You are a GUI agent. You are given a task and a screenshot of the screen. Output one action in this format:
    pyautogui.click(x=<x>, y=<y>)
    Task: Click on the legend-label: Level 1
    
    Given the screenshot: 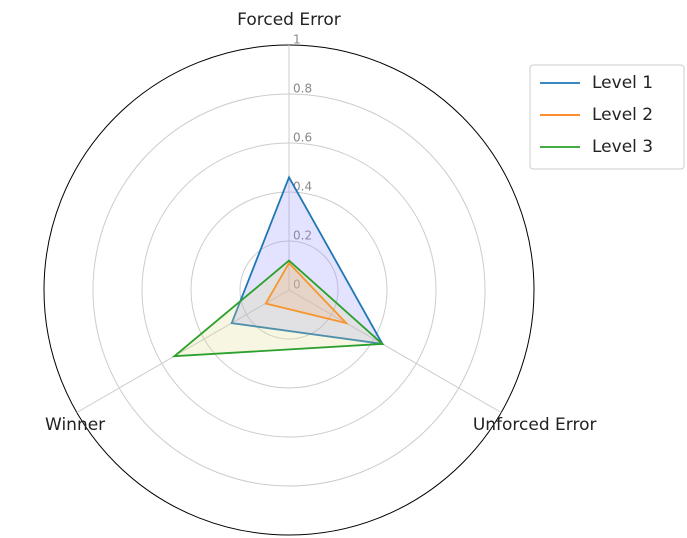 What is the action you would take?
    pyautogui.click(x=622, y=83)
    